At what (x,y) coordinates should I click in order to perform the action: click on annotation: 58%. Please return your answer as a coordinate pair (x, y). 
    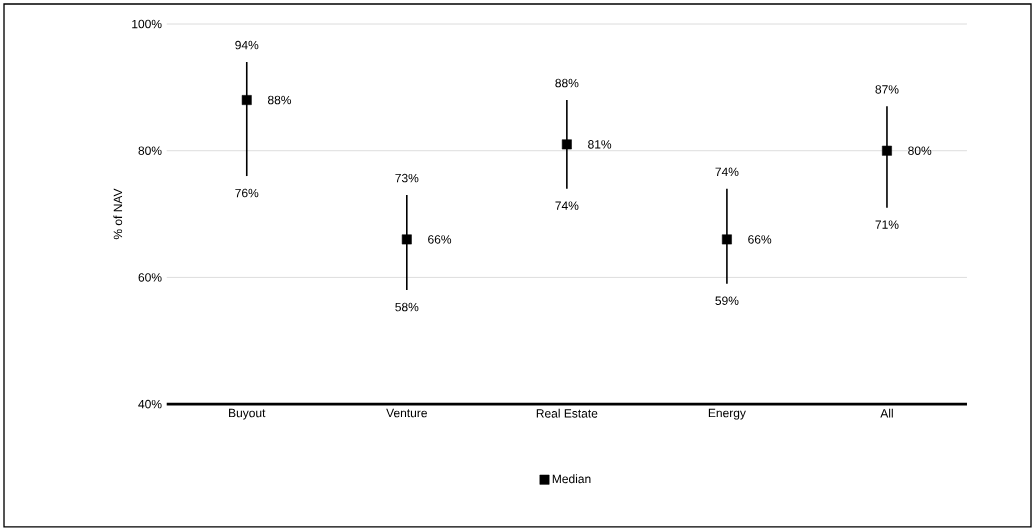
    Looking at the image, I should click on (407, 307).